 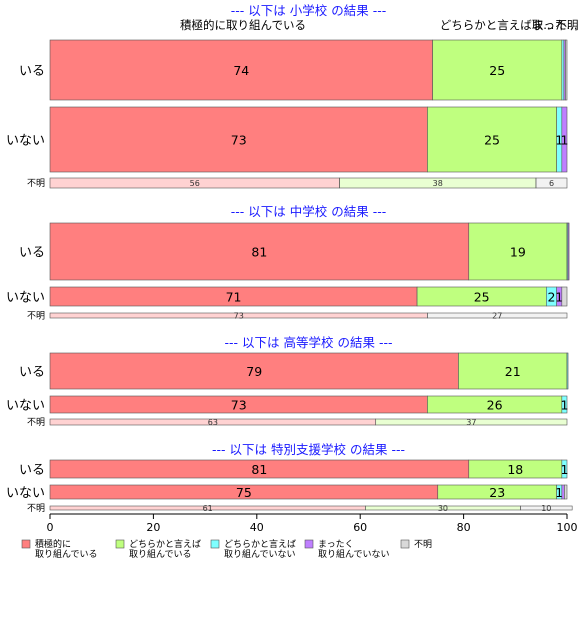 I want to click on legend-label-4-0: 不明, so click(x=423, y=544).